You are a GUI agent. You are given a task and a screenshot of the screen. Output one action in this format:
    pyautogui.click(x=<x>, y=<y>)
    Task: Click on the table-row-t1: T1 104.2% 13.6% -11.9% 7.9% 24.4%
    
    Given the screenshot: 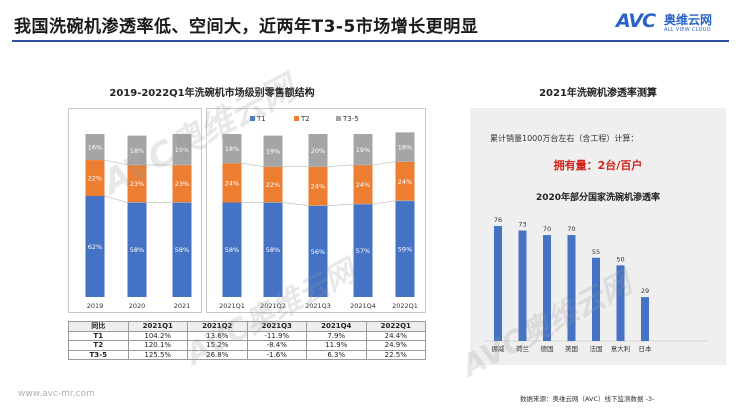 What is the action you would take?
    pyautogui.click(x=247, y=335)
    